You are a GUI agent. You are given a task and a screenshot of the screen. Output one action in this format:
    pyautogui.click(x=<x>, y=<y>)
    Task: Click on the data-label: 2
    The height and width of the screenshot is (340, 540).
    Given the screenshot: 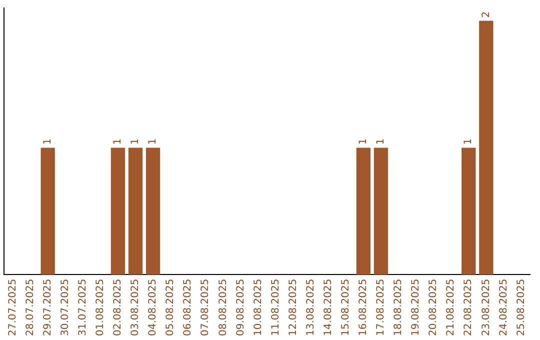 What is the action you would take?
    pyautogui.click(x=486, y=14)
    